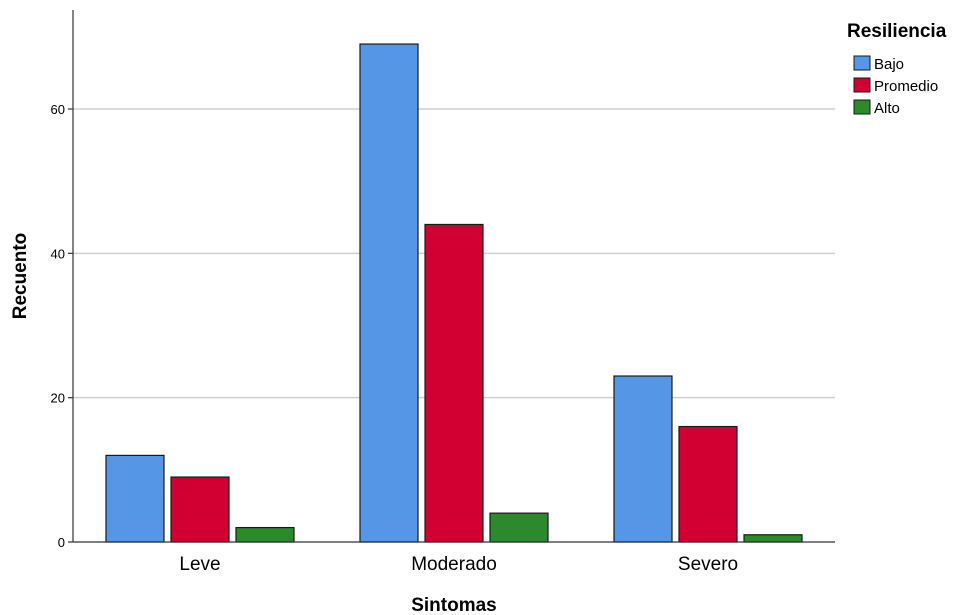 This screenshot has width=957, height=615. I want to click on bar-bajo-severo, so click(643, 459).